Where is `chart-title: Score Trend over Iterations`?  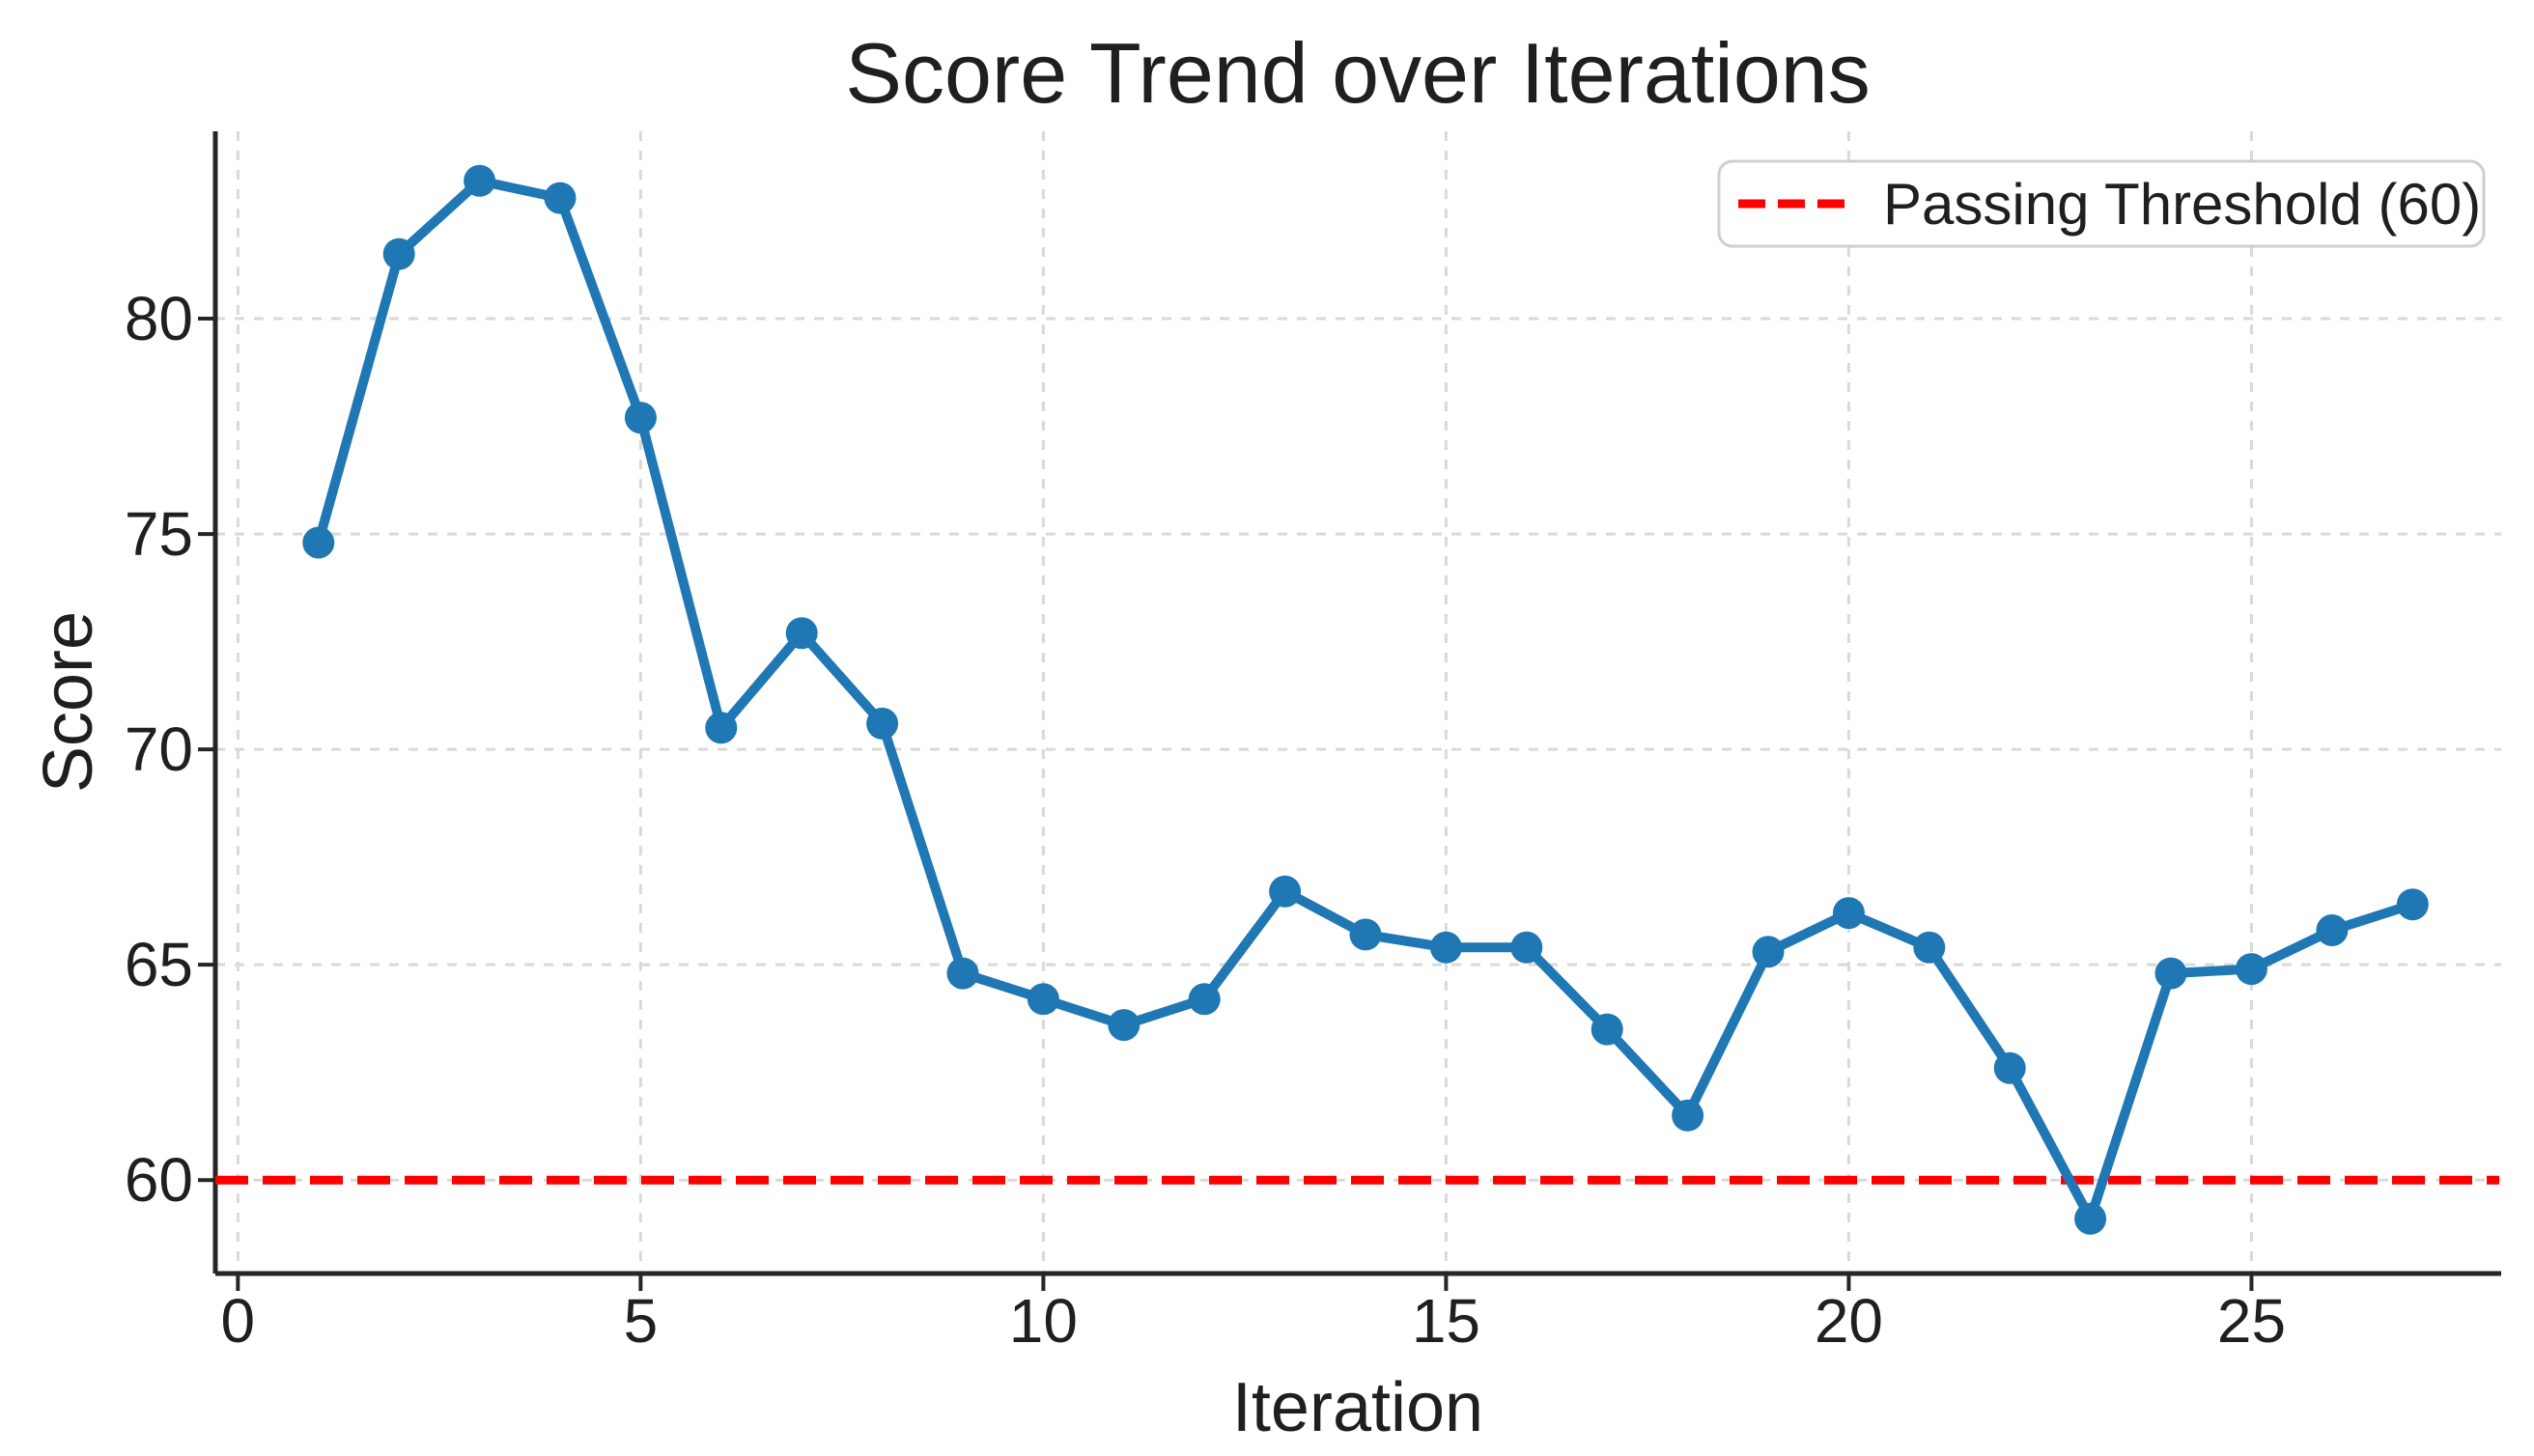 chart-title: Score Trend over Iterations is located at coordinates (1357, 73).